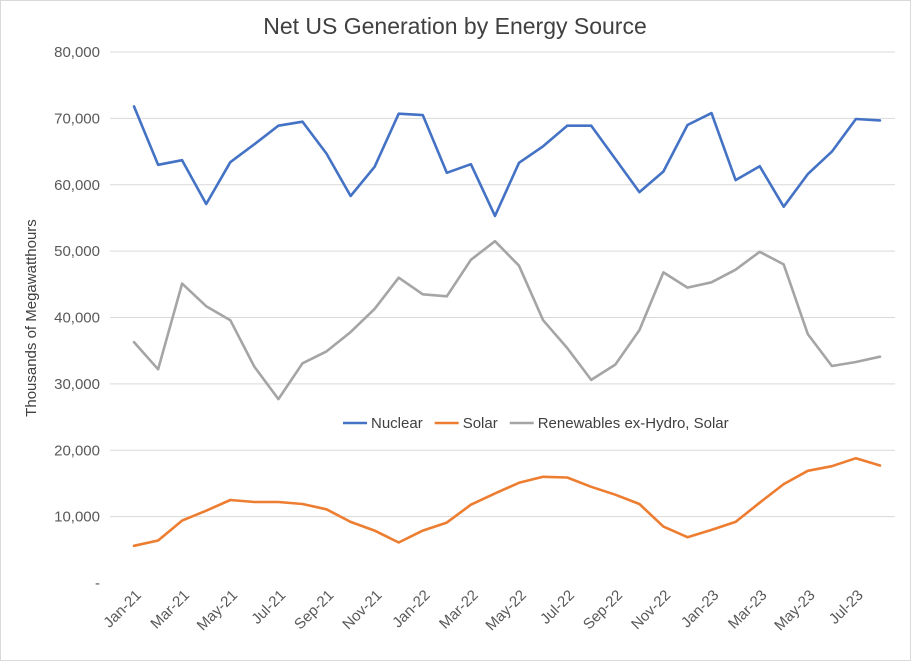  What do you see at coordinates (459, 610) in the screenshot?
I see `x-tick-label: Mar-22` at bounding box center [459, 610].